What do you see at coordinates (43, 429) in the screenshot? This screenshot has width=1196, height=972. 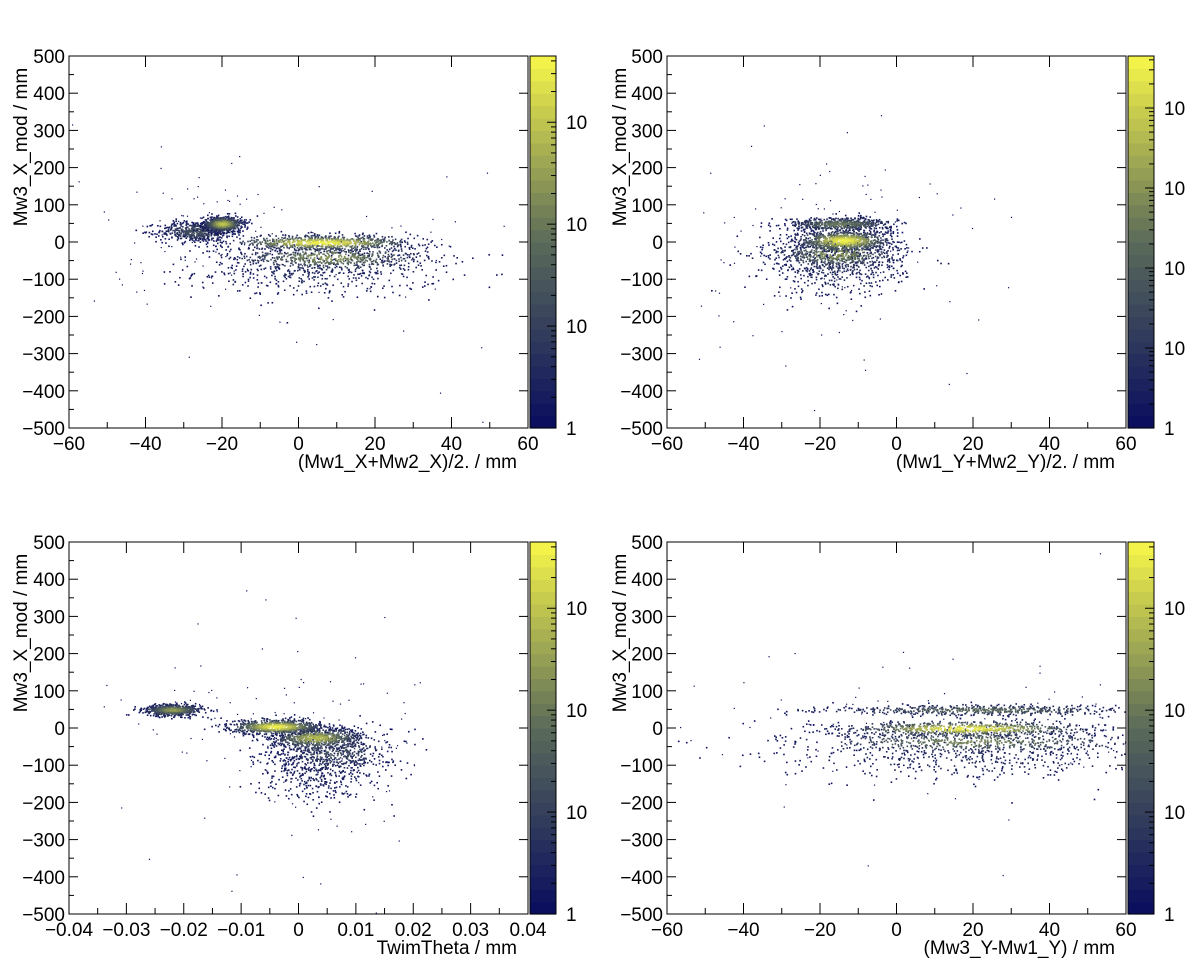 I see `y-tick-label: −500` at bounding box center [43, 429].